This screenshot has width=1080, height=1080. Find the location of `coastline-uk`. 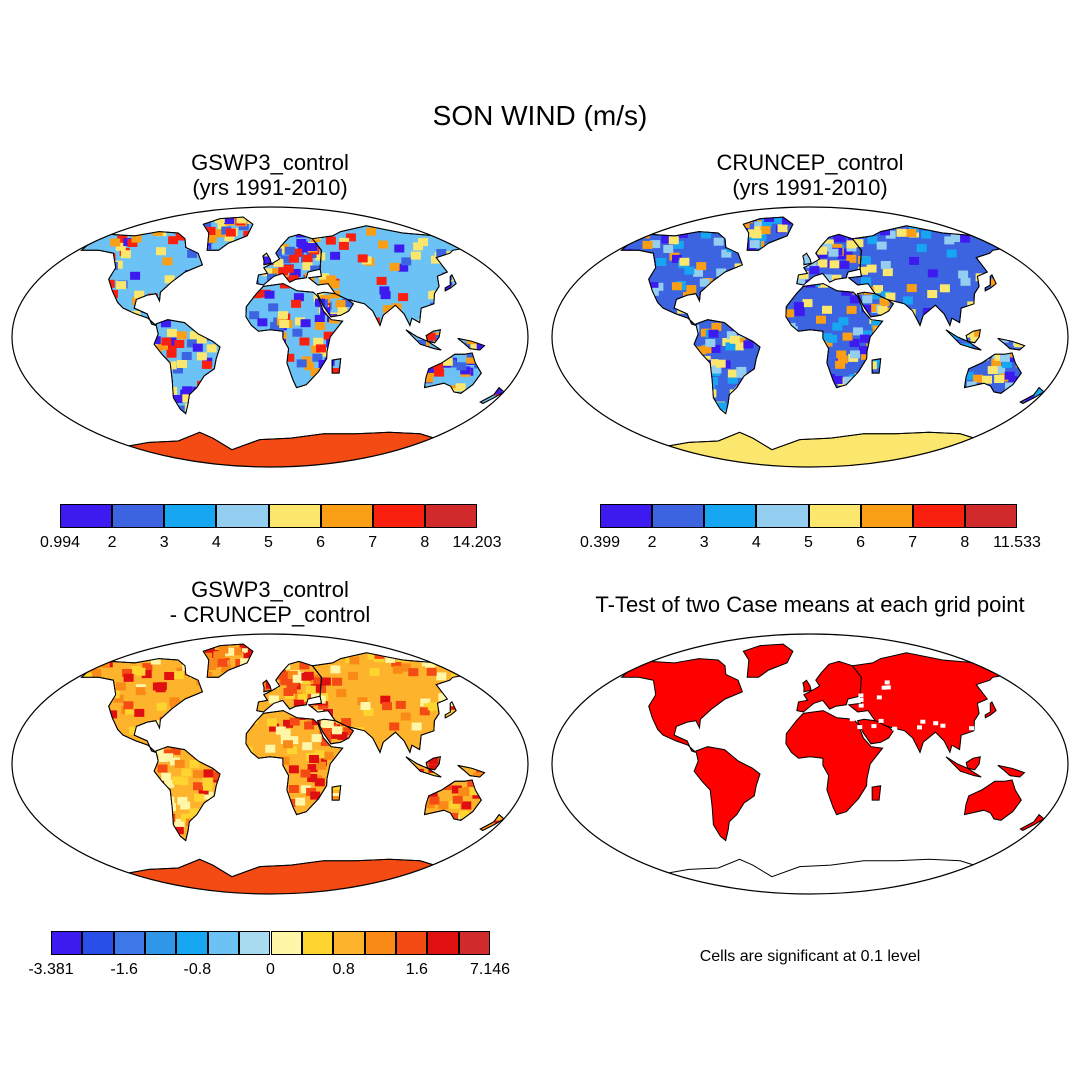

coastline-uk is located at coordinates (267, 686).